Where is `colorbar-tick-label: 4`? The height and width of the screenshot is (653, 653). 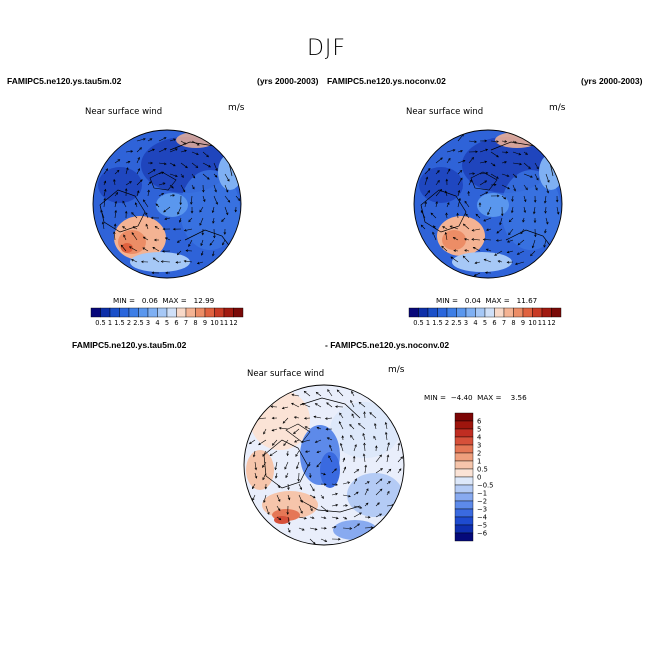 colorbar-tick-label: 4 is located at coordinates (157, 323).